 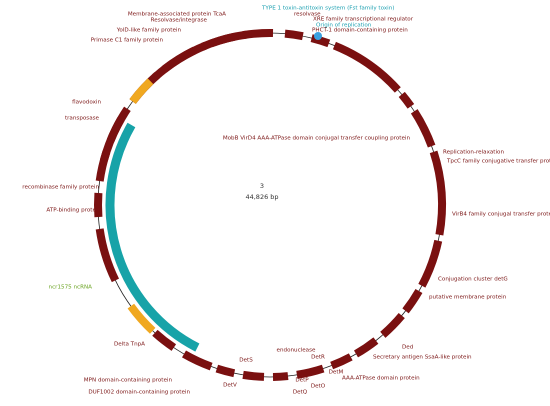 I want to click on feature-label: Conjugation cluster detG, so click(x=473, y=280).